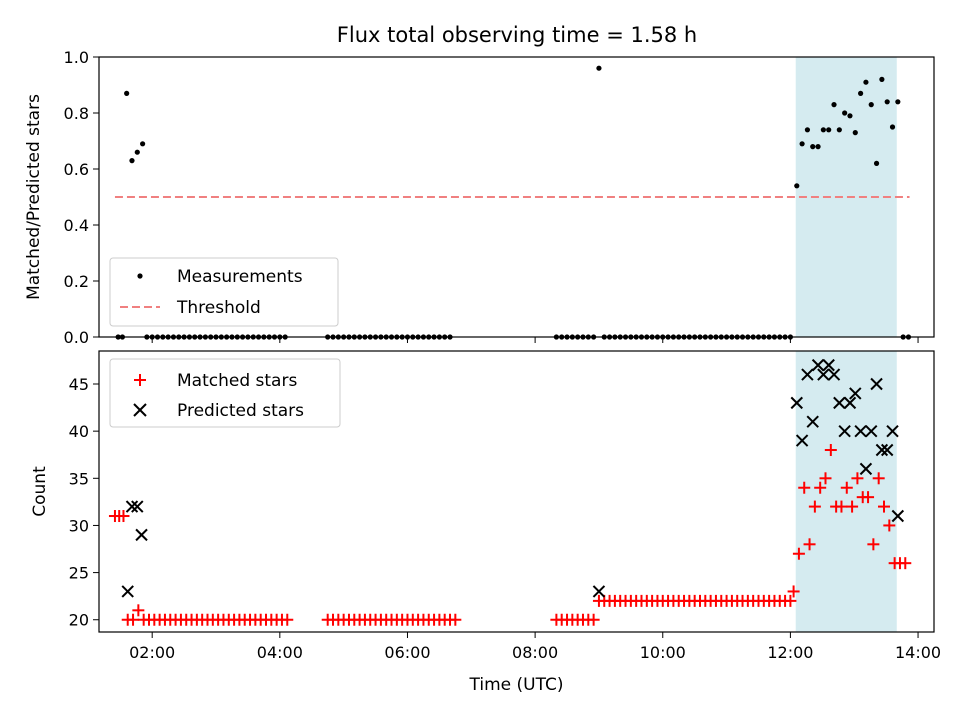  What do you see at coordinates (516, 685) in the screenshot?
I see `x-axis-label: Time (UTC)` at bounding box center [516, 685].